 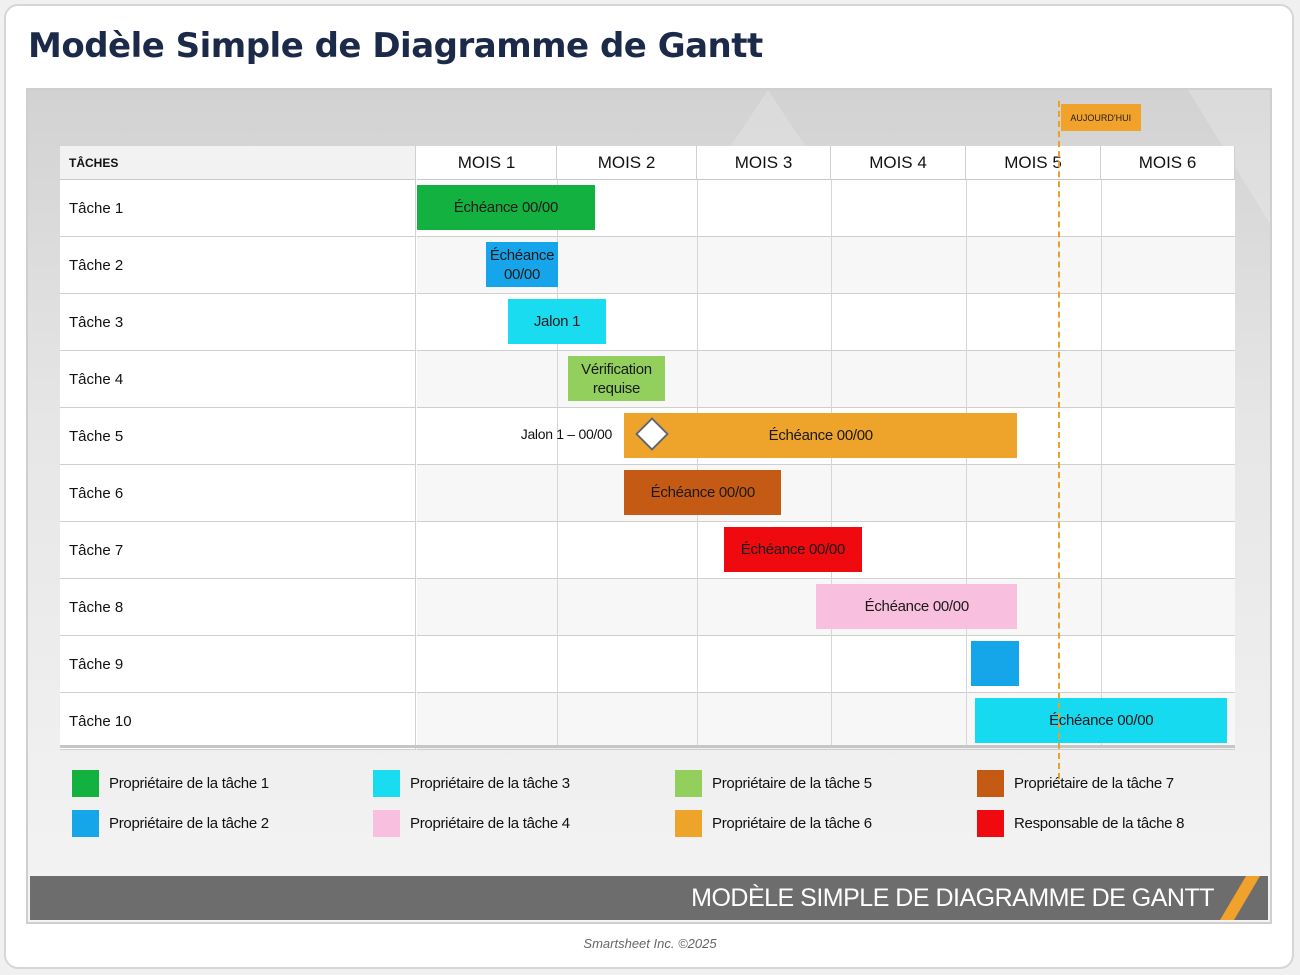 I want to click on footer-accent-stripe, so click(x=1240, y=898).